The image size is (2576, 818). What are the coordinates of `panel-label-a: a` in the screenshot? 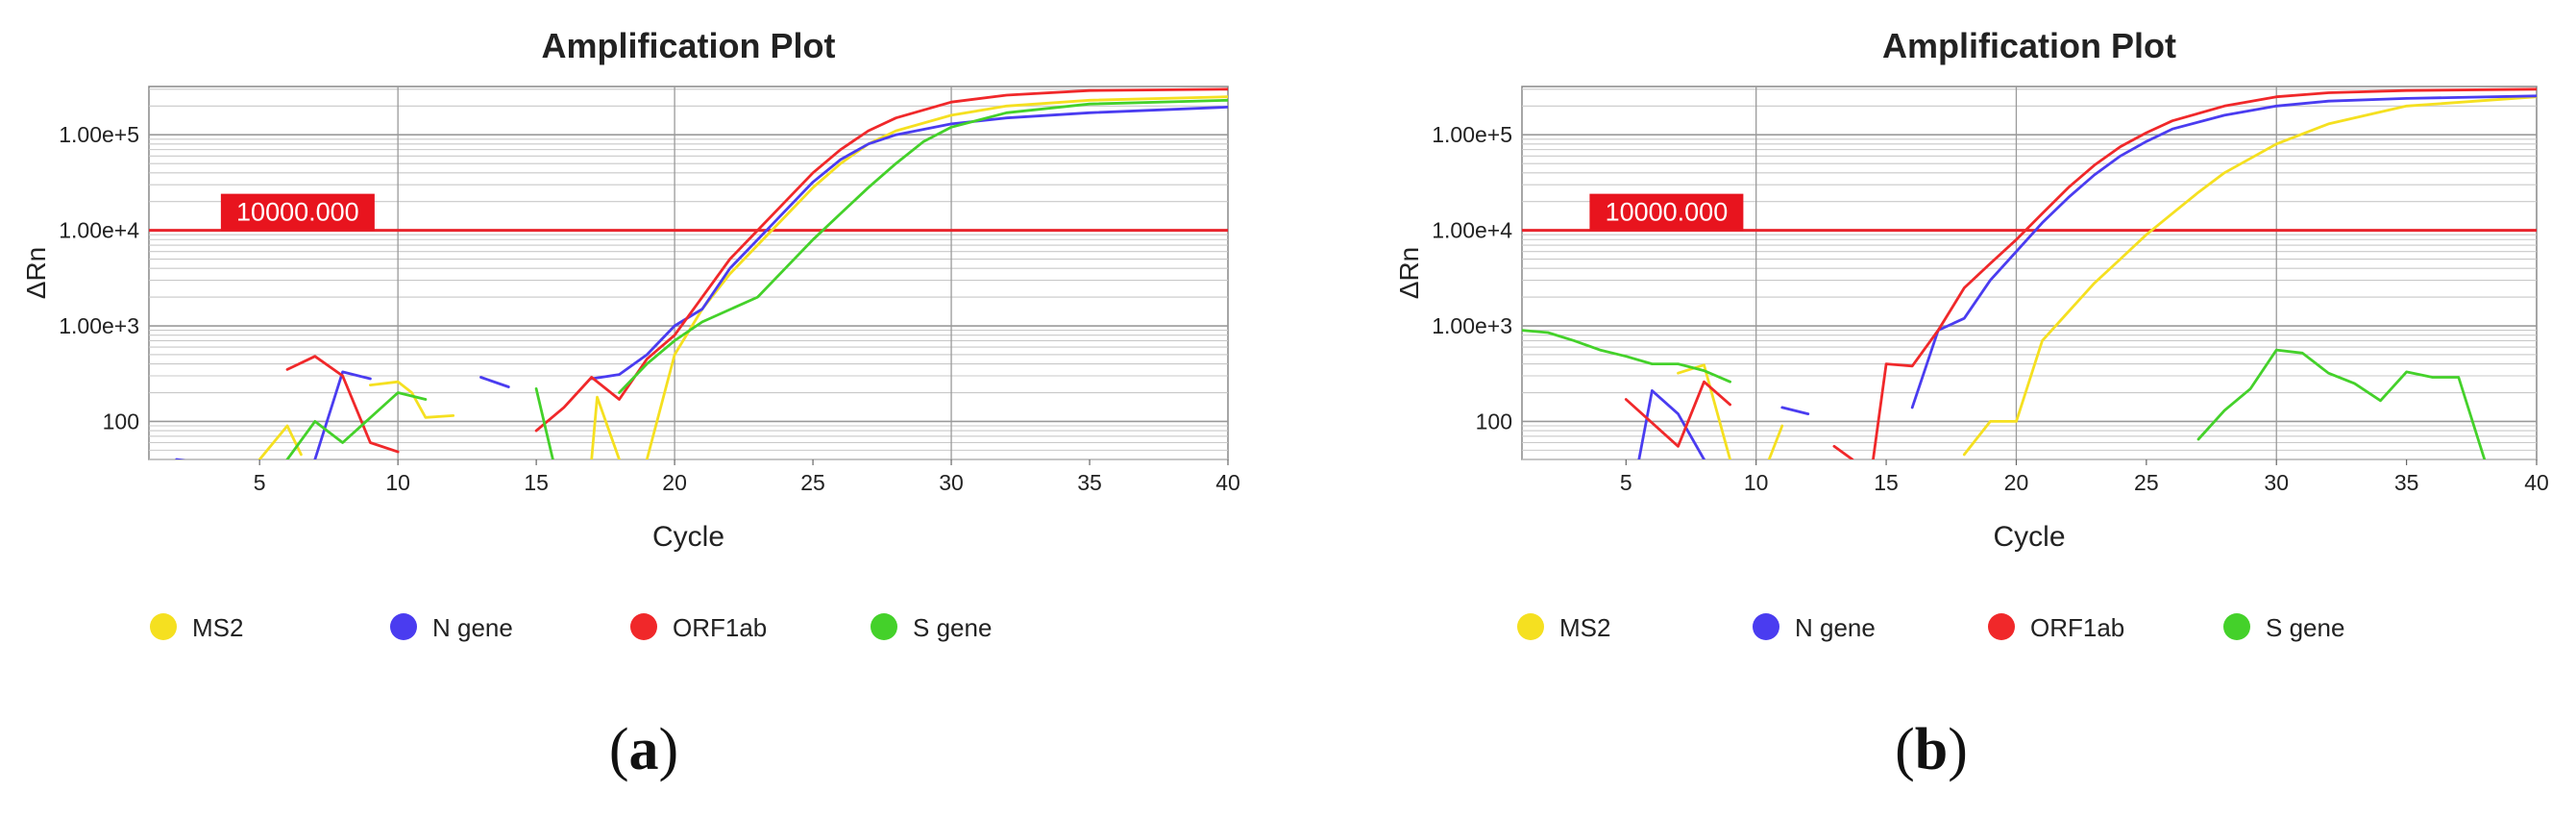 It's located at (643, 749).